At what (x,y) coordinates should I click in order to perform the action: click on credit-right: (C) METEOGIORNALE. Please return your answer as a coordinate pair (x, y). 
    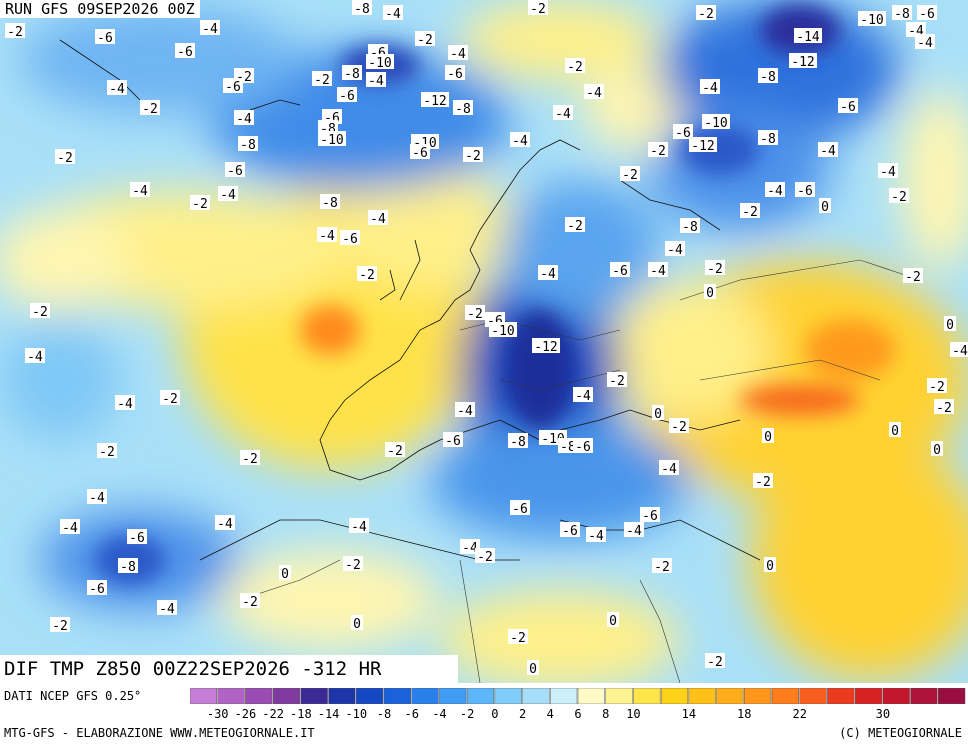
    Looking at the image, I should click on (900, 733).